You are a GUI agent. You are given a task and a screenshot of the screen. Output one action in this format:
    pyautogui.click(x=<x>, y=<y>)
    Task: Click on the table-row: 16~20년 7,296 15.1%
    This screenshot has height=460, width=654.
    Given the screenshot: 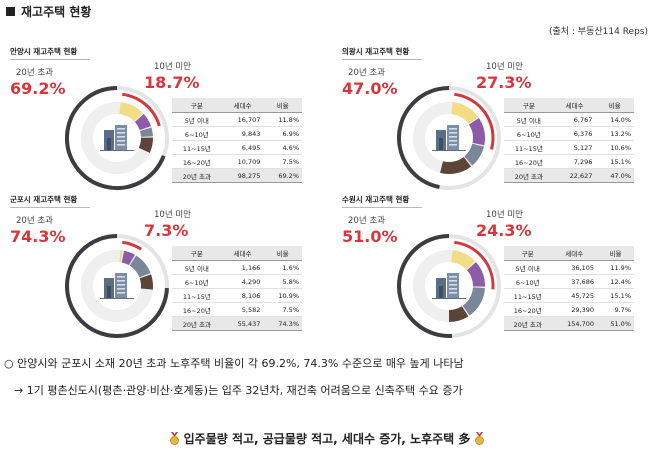 What is the action you would take?
    pyautogui.click(x=569, y=161)
    